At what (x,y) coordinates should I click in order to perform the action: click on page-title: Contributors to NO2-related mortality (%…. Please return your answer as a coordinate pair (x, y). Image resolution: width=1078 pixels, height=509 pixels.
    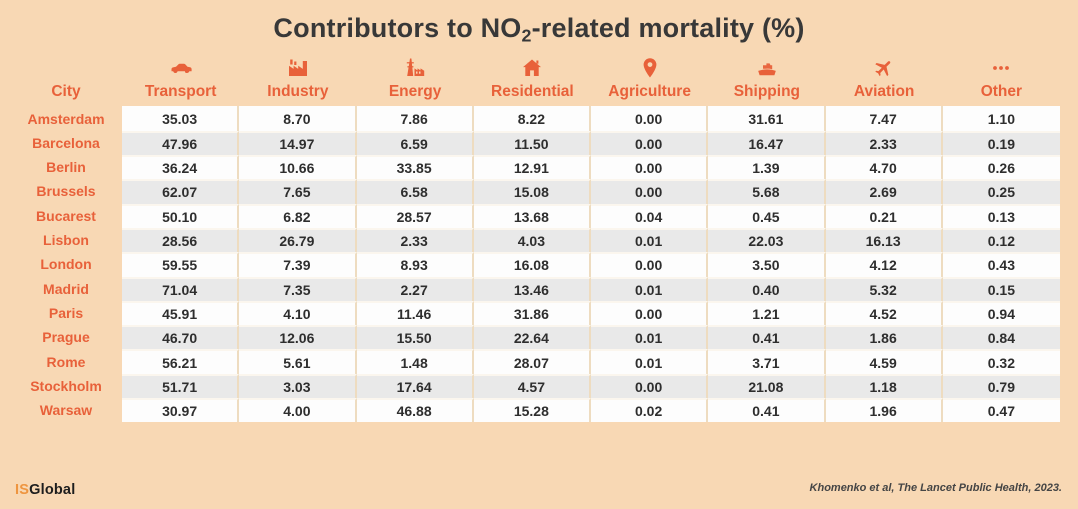
    Looking at the image, I should click on (539, 23).